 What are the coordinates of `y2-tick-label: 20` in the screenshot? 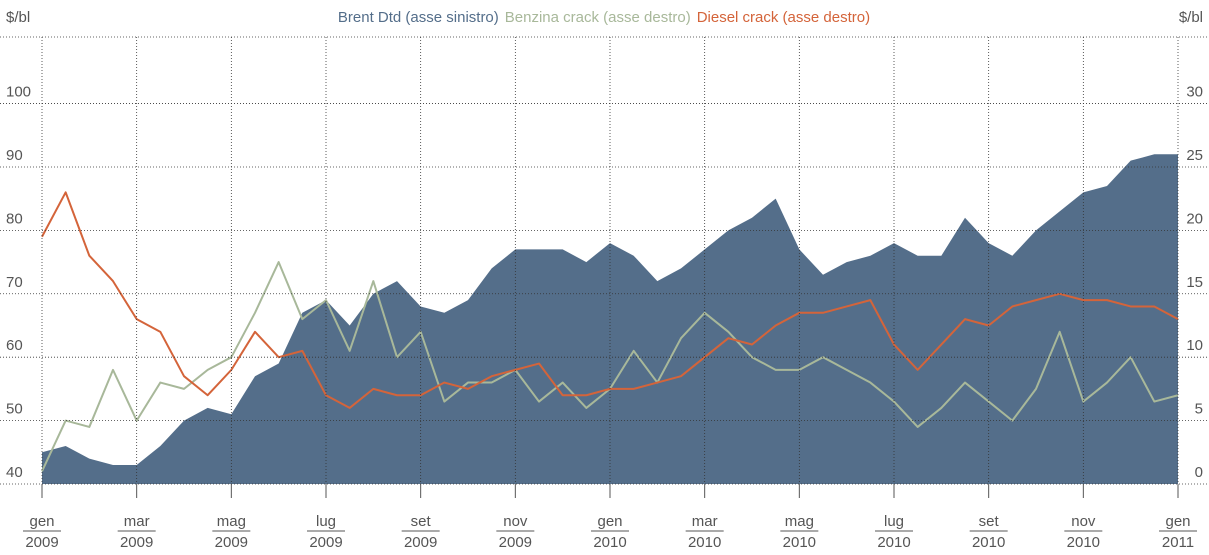 It's located at (1194, 218).